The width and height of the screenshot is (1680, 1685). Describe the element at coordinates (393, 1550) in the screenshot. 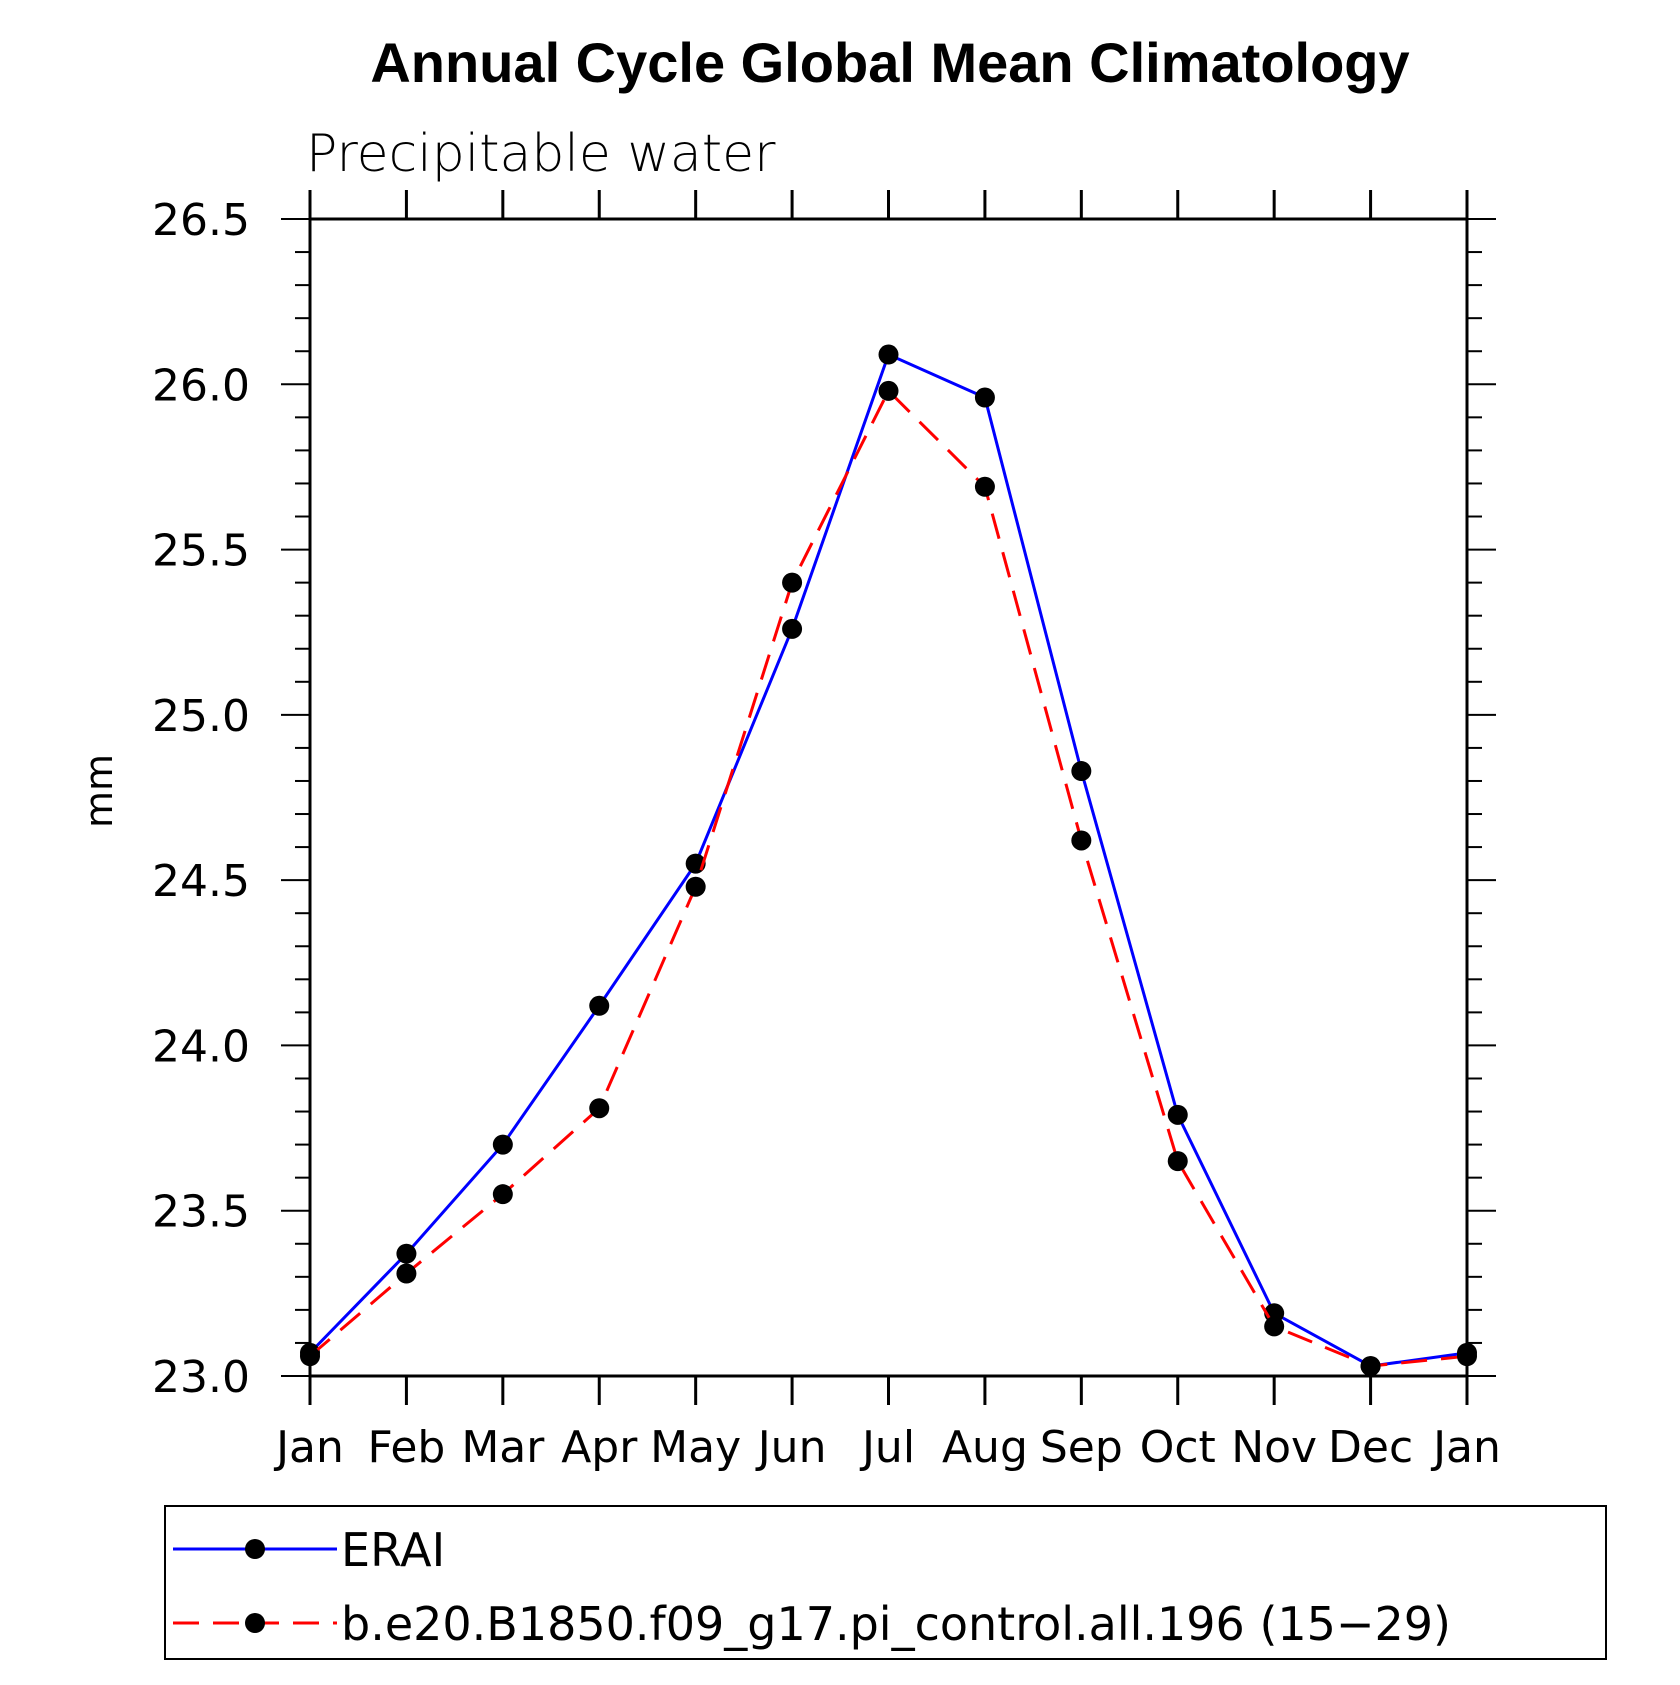

I see `legend-label: ERAI` at that location.